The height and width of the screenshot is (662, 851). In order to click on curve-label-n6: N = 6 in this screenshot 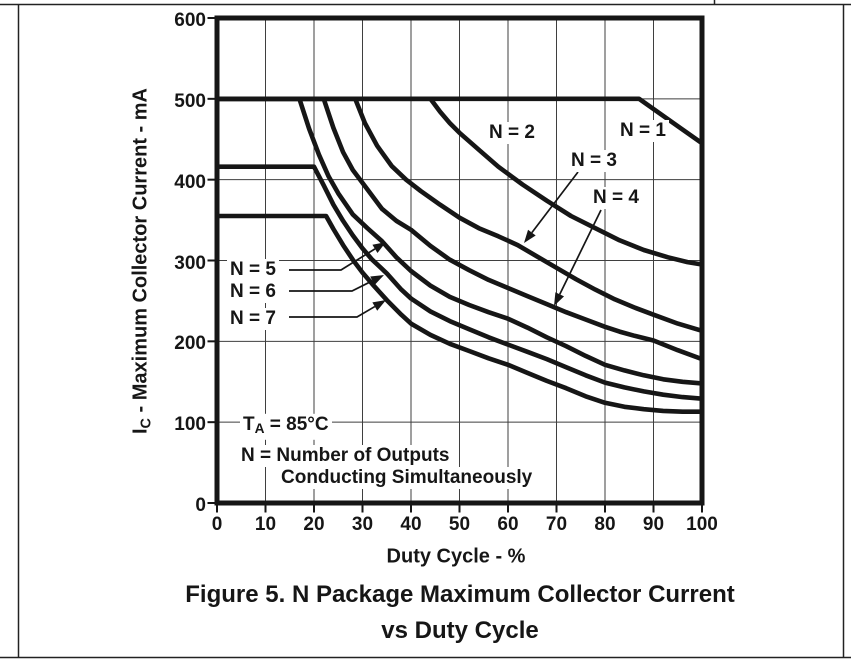, I will do `click(253, 292)`.